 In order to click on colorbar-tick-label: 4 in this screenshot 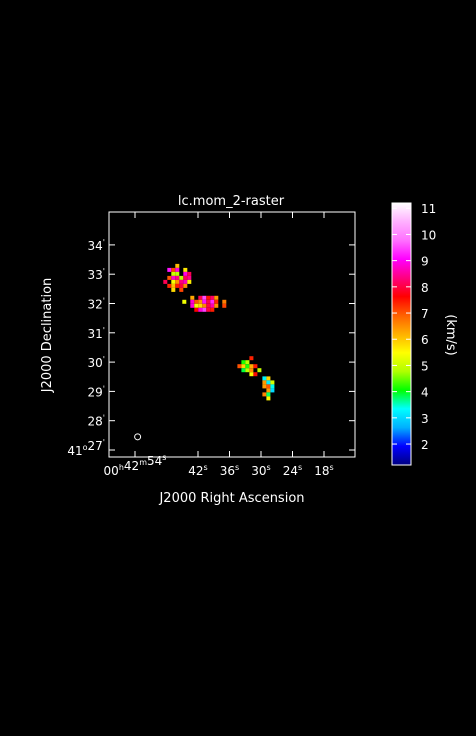, I will do `click(425, 393)`.